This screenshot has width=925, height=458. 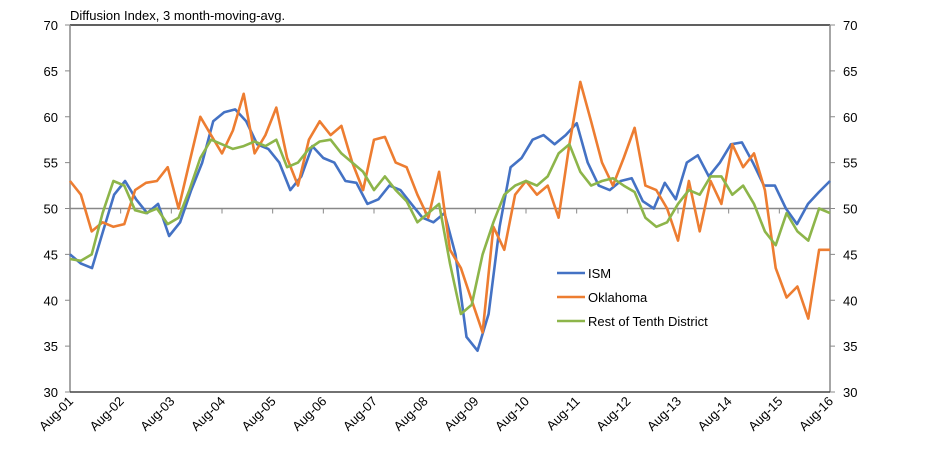 What do you see at coordinates (850, 209) in the screenshot?
I see `y-tick-label-right: 50` at bounding box center [850, 209].